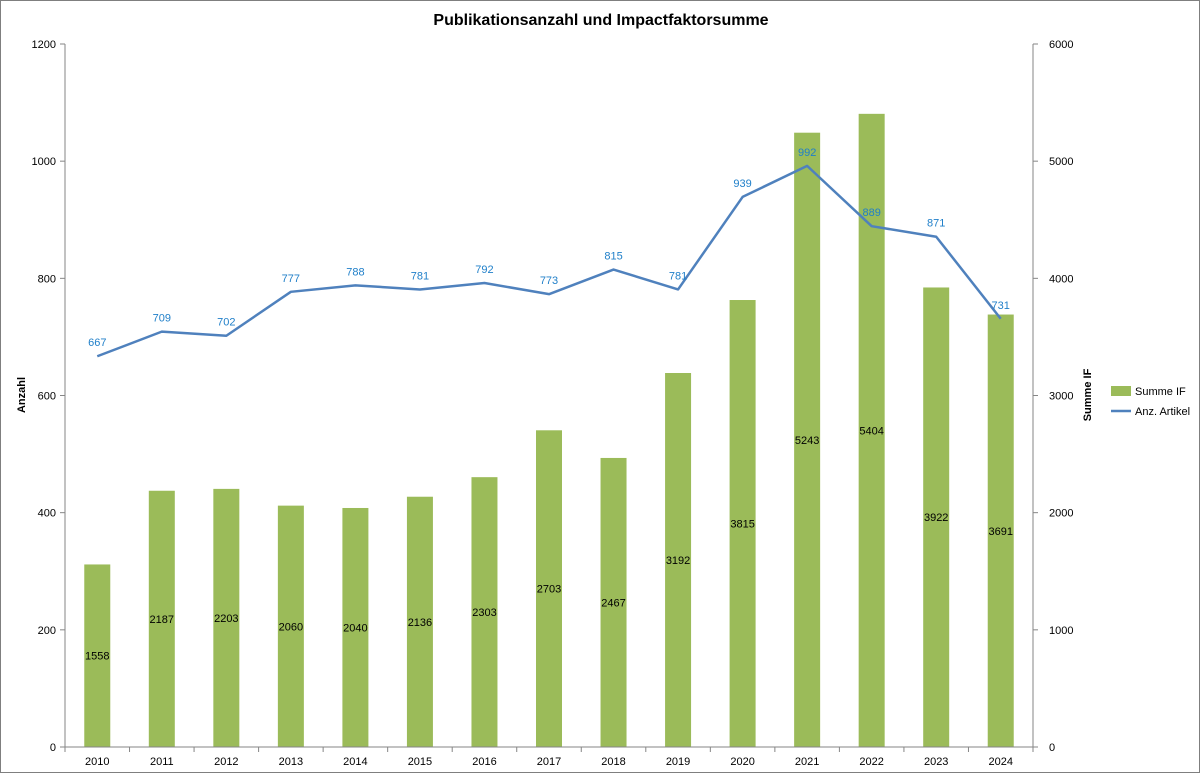 This screenshot has height=774, width=1200. I want to click on bar-value-label: 3815, so click(742, 525).